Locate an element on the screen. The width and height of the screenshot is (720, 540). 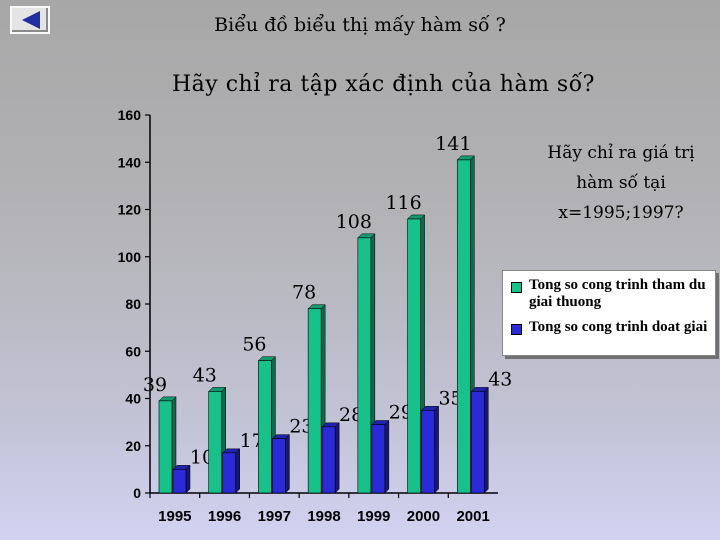
x-tick-label: 1998 is located at coordinates (323, 516).